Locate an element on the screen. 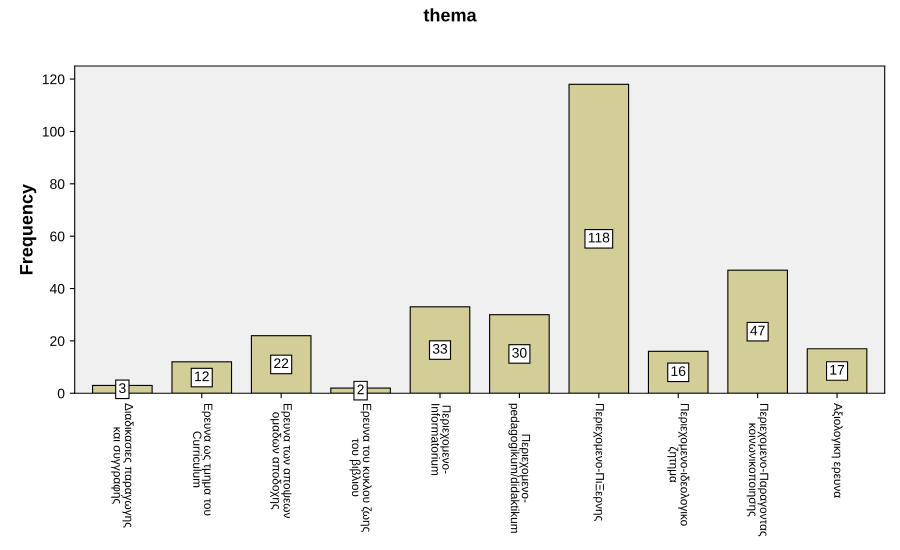 The image size is (900, 550). data-label: 17 is located at coordinates (837, 370).